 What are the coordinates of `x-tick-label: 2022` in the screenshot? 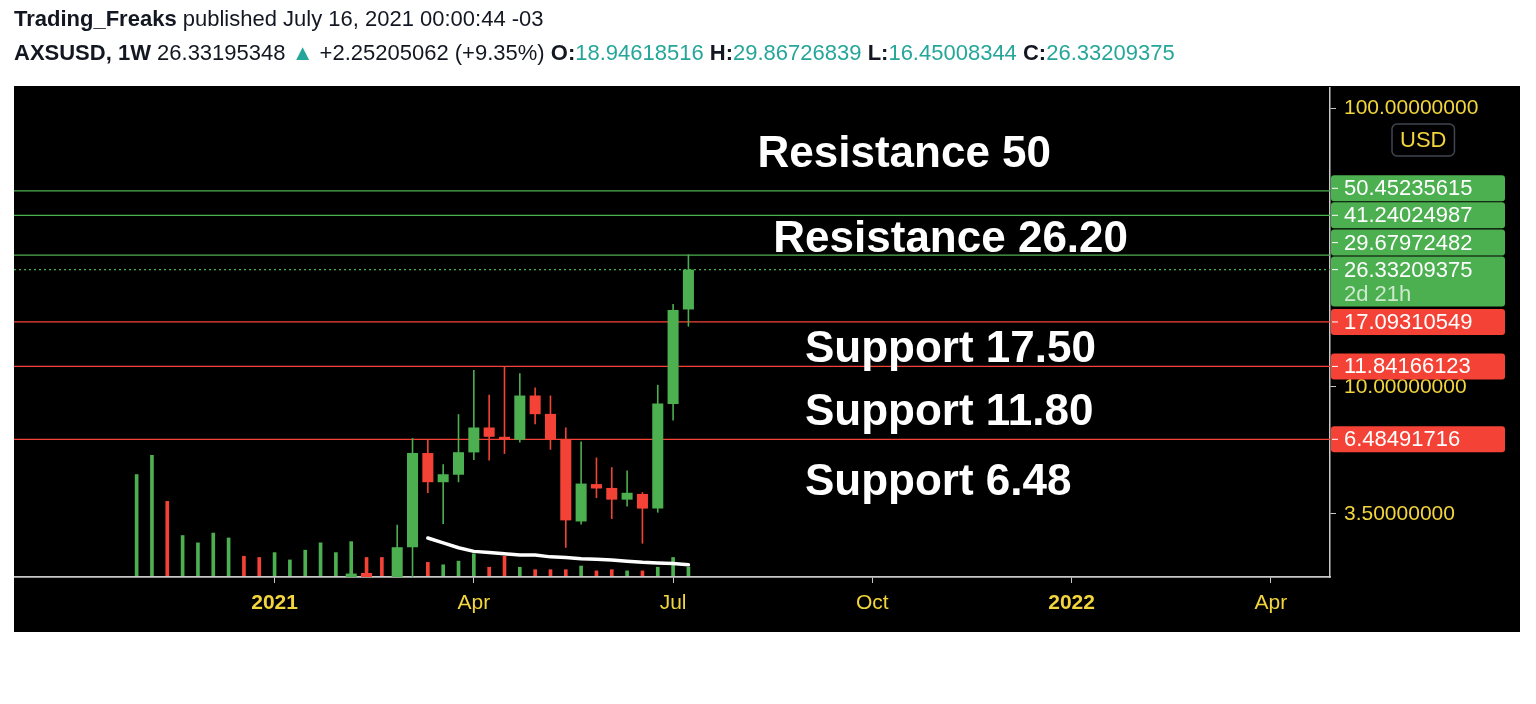 It's located at (1071, 602).